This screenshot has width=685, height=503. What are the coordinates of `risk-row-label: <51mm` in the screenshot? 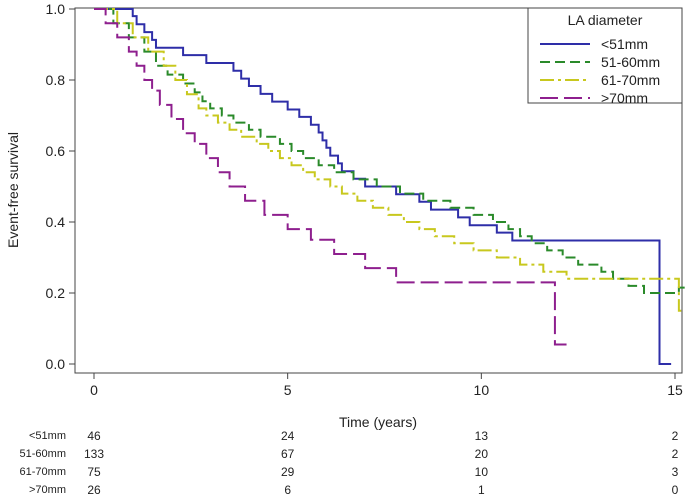 It's located at (47, 436).